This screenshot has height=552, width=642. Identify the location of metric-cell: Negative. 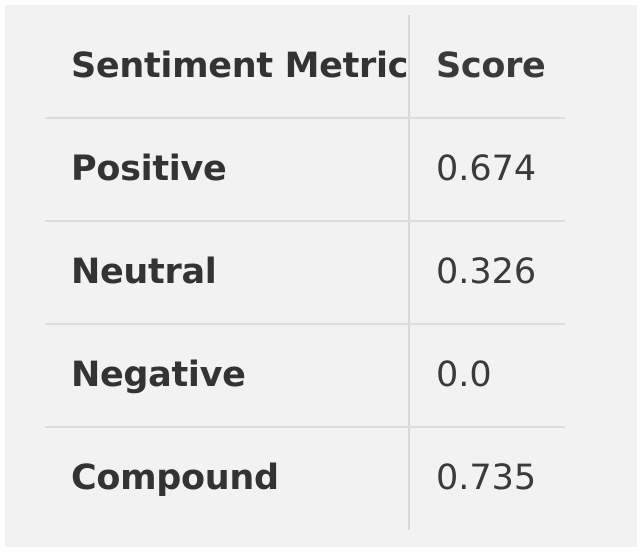
(158, 375).